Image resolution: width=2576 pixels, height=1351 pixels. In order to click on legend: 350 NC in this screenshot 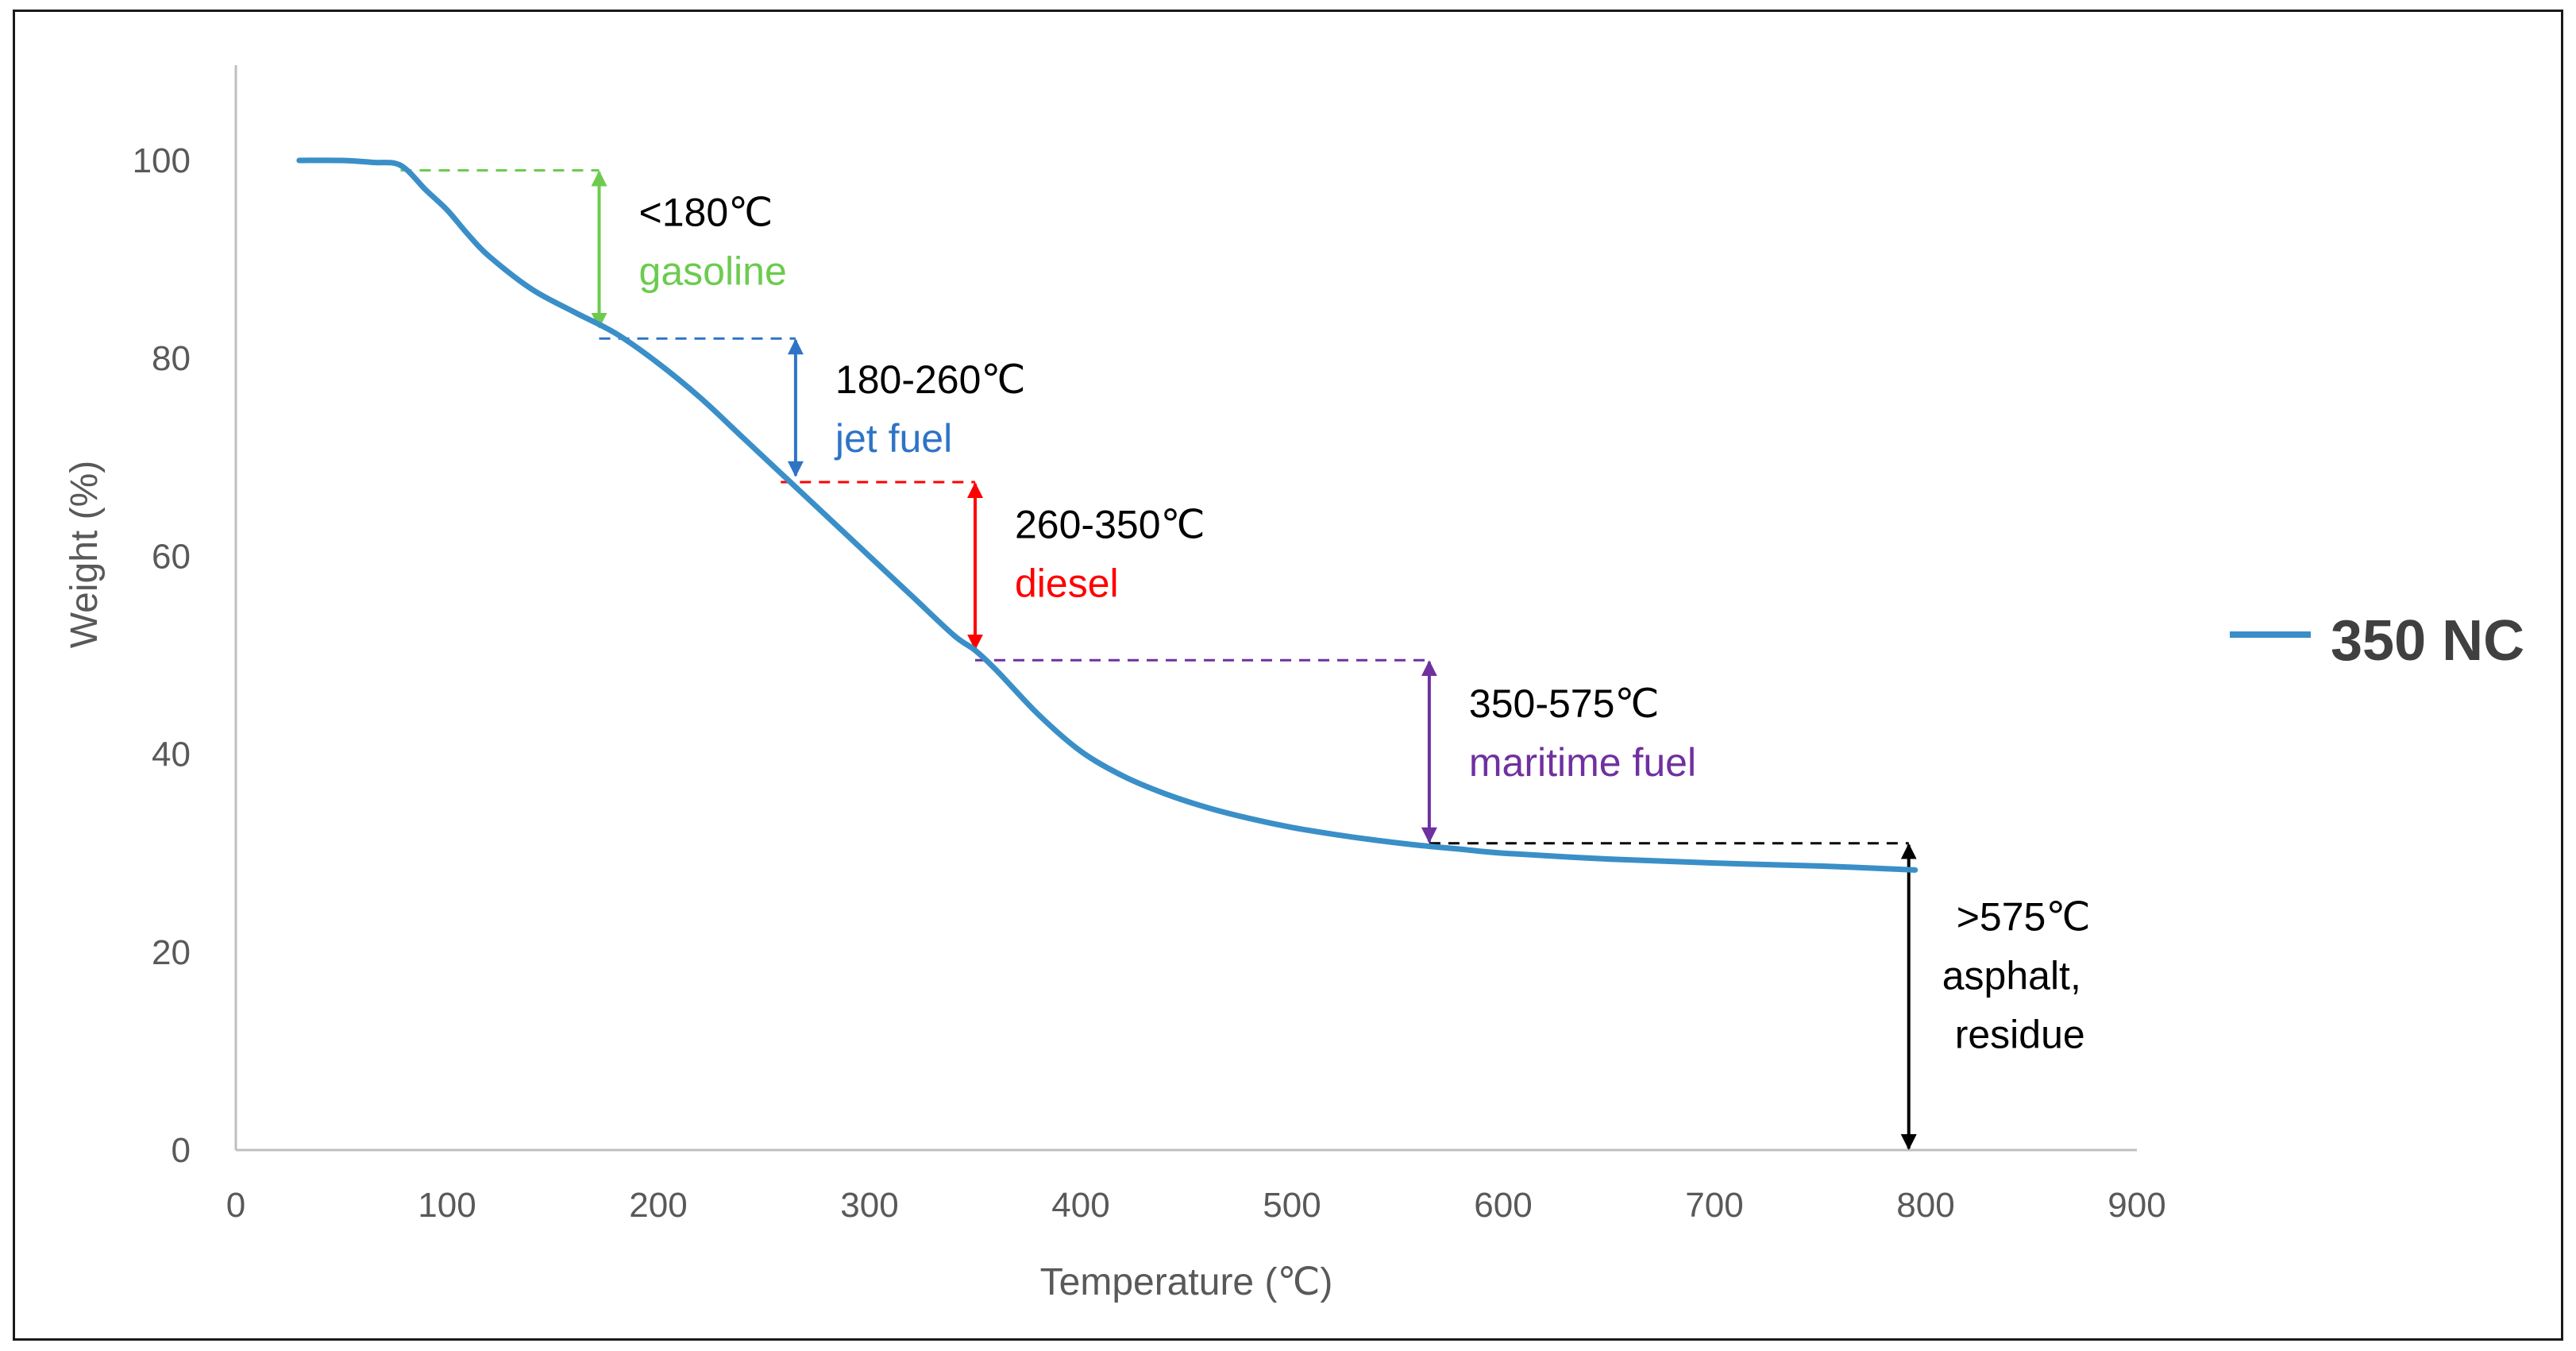, I will do `click(2377, 641)`.